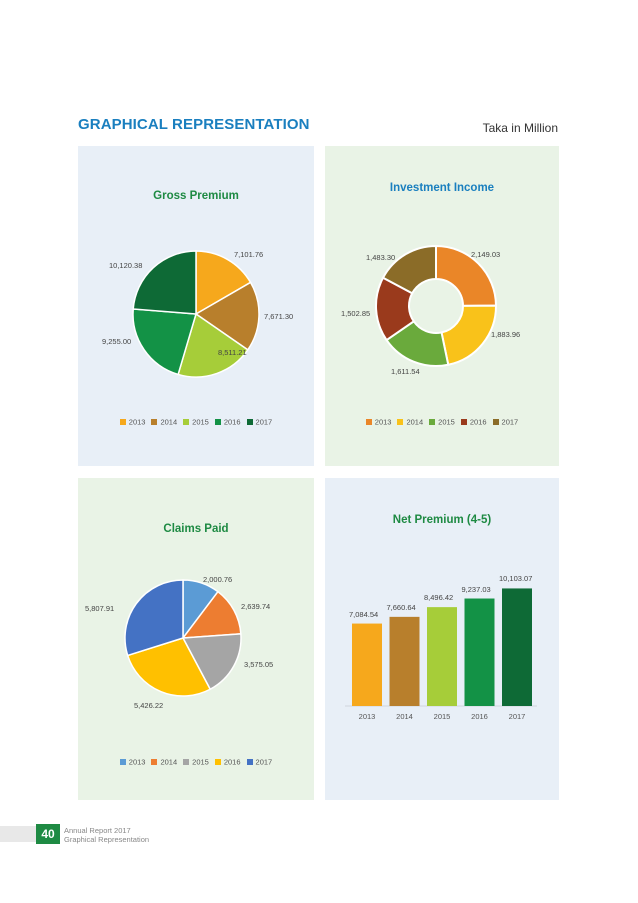  I want to click on data-label: 8,496.42, so click(439, 598).